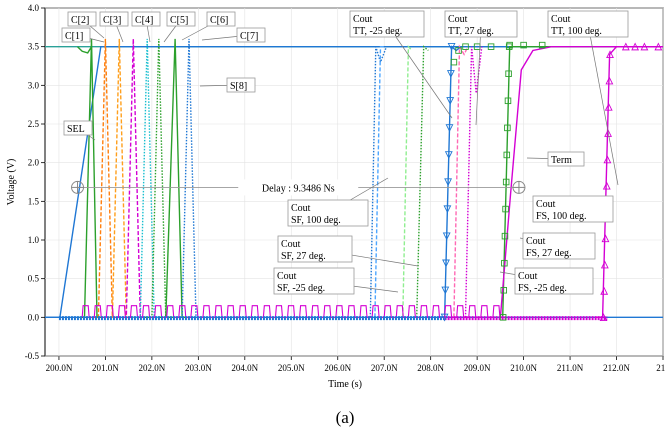 This screenshot has width=665, height=435. What do you see at coordinates (34, 124) in the screenshot?
I see `y-tick-label: 2.5` at bounding box center [34, 124].